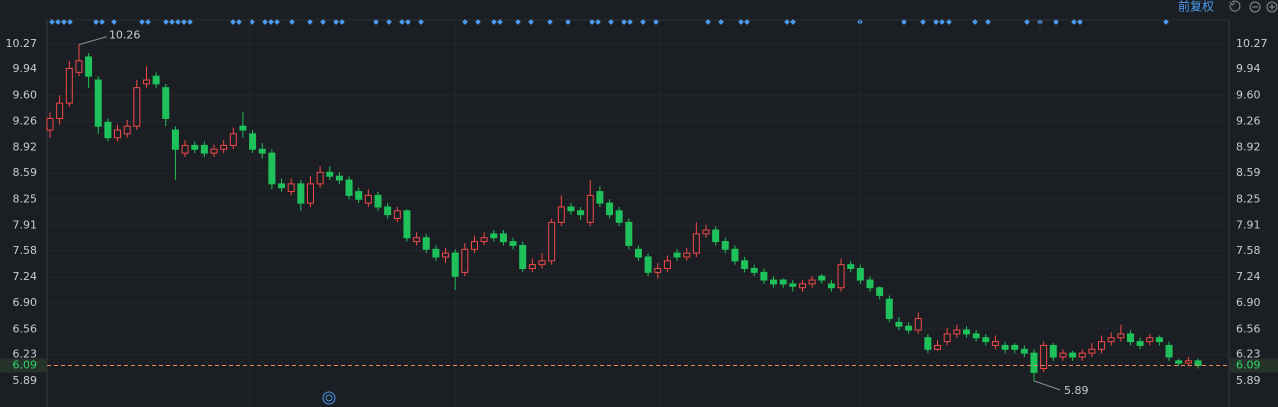  I want to click on y-tick-label: 8.59, so click(25, 172).